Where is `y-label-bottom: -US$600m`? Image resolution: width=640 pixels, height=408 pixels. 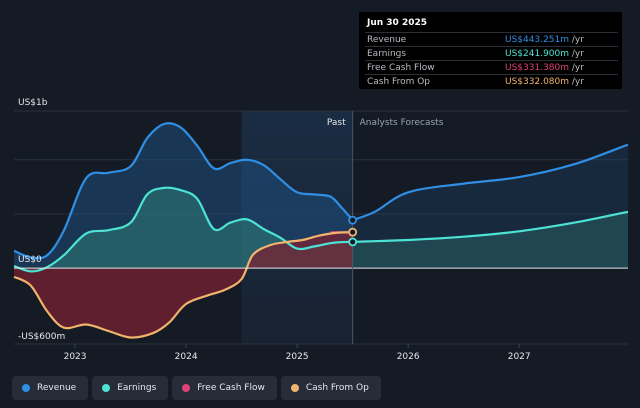 y-label-bottom: -US$600m is located at coordinates (41, 337).